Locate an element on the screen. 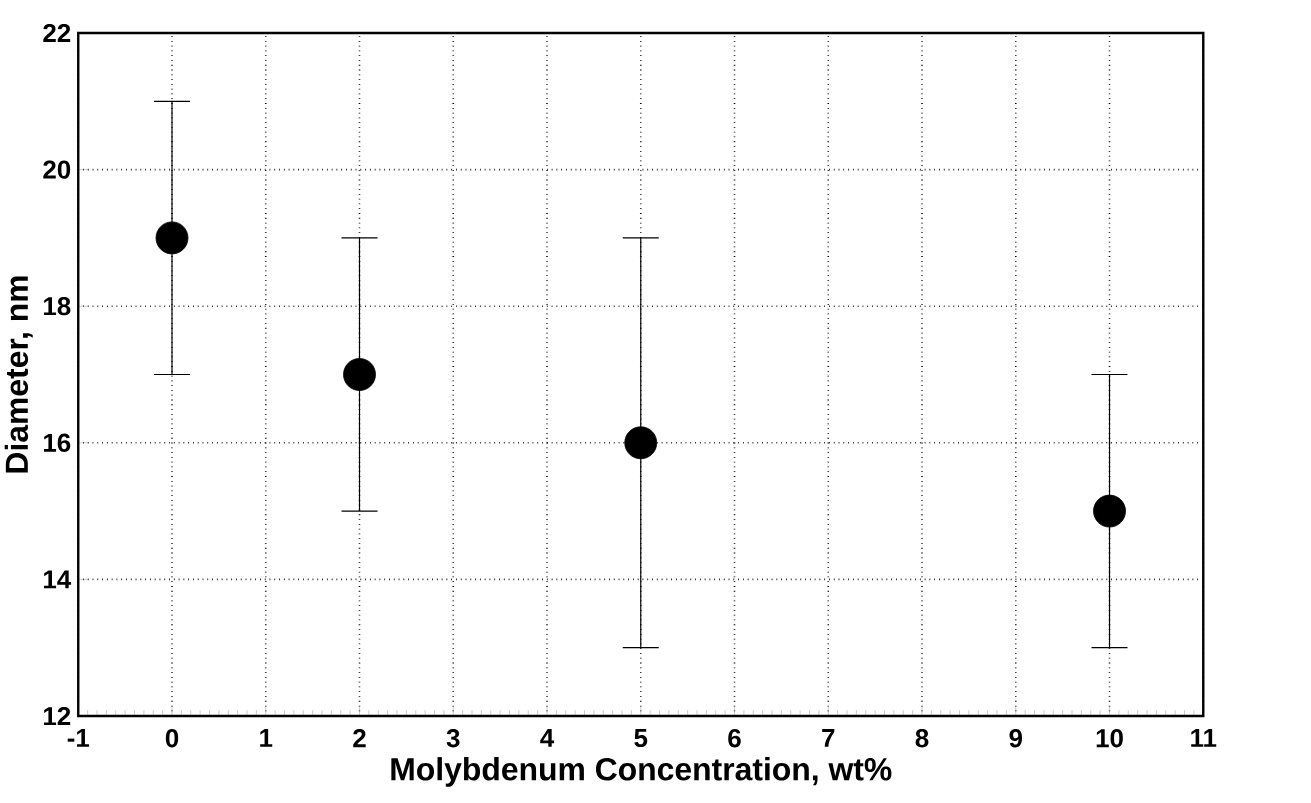  x-tick-label: 7 is located at coordinates (828, 738).